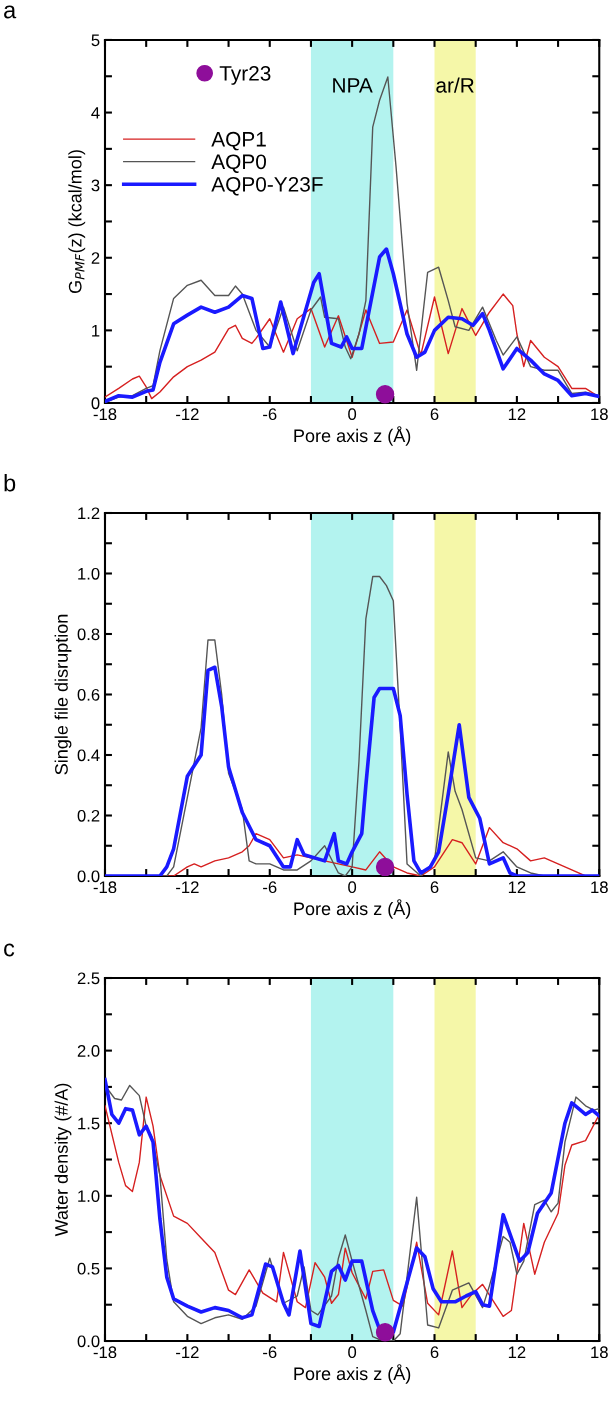 This screenshot has height=1407, width=614. What do you see at coordinates (88, 1268) in the screenshot?
I see `y-tick-label: 0.5` at bounding box center [88, 1268].